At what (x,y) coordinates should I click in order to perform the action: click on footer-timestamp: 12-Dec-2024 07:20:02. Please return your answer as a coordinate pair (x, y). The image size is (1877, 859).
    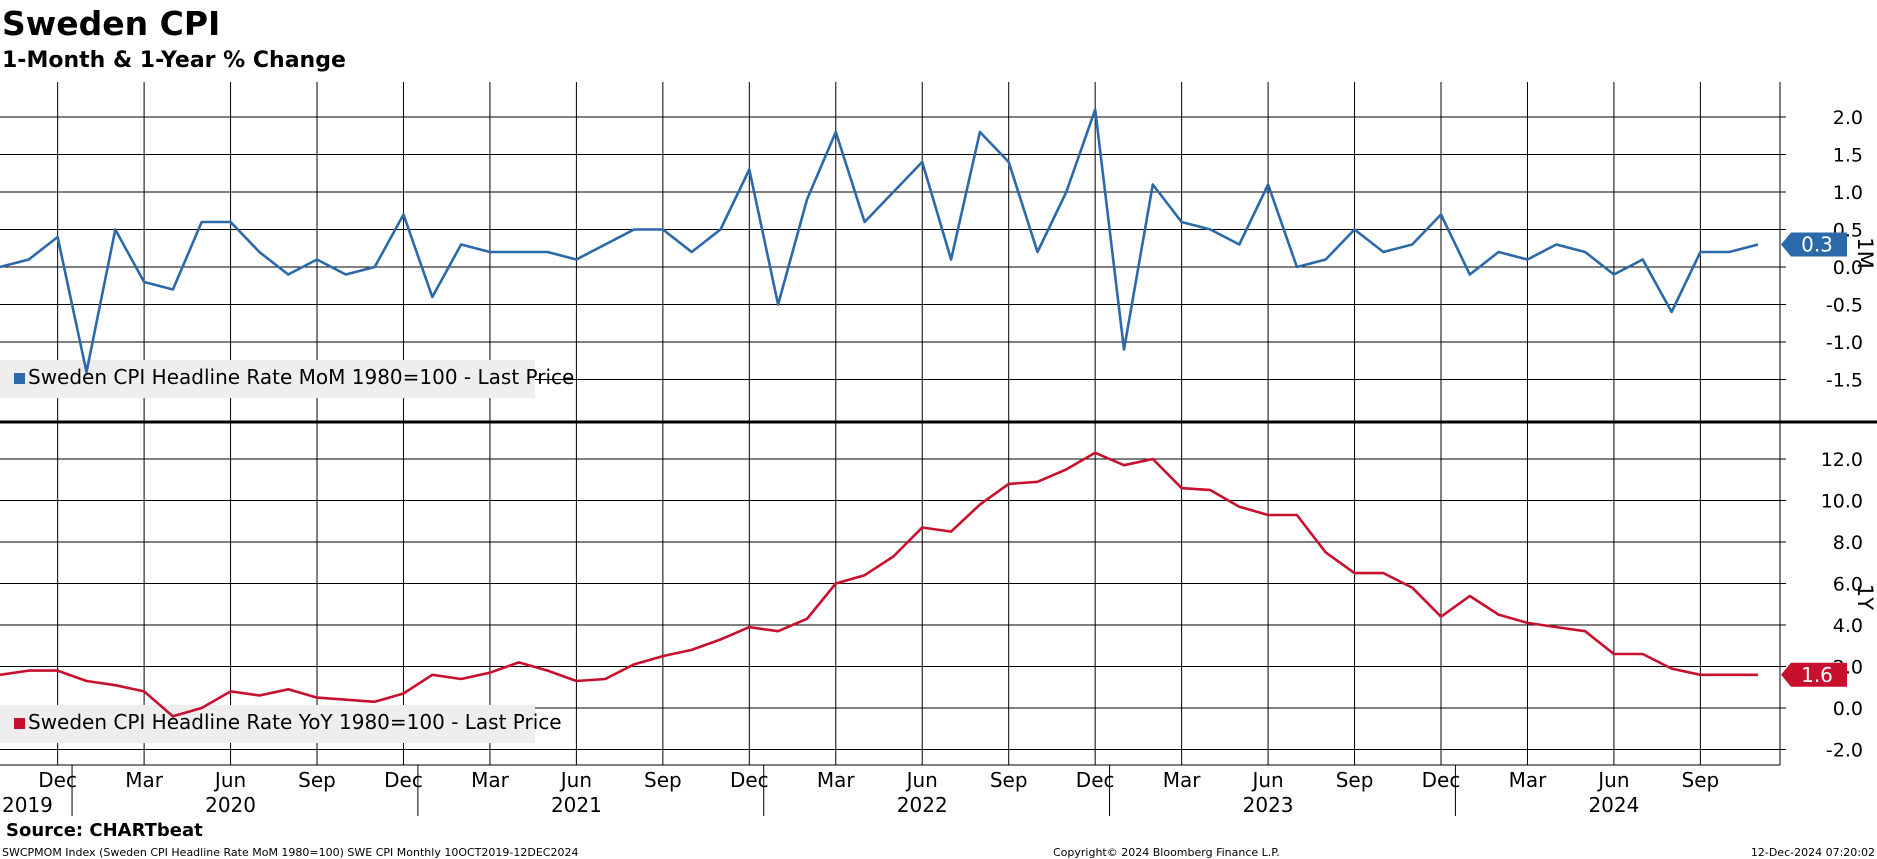
    Looking at the image, I should click on (1813, 852).